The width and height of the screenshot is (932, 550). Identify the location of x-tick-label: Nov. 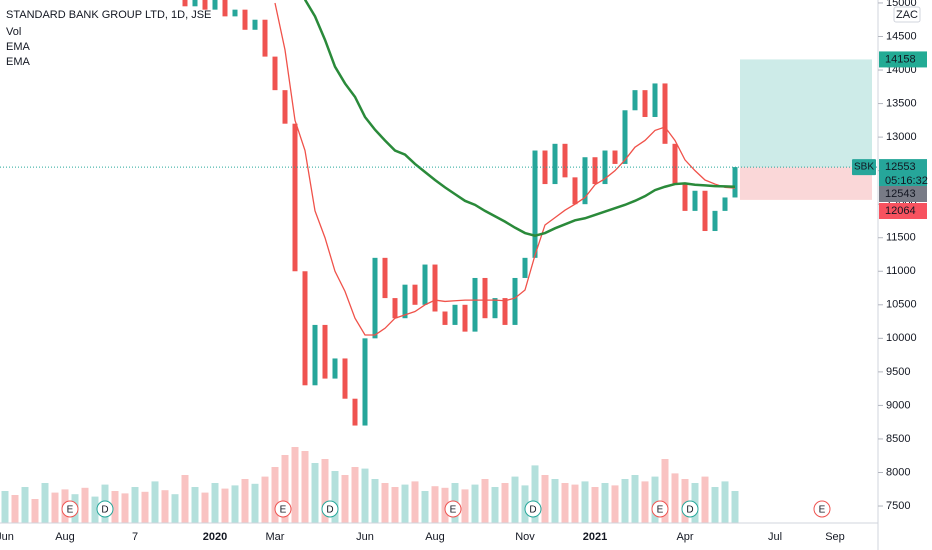
(525, 537).